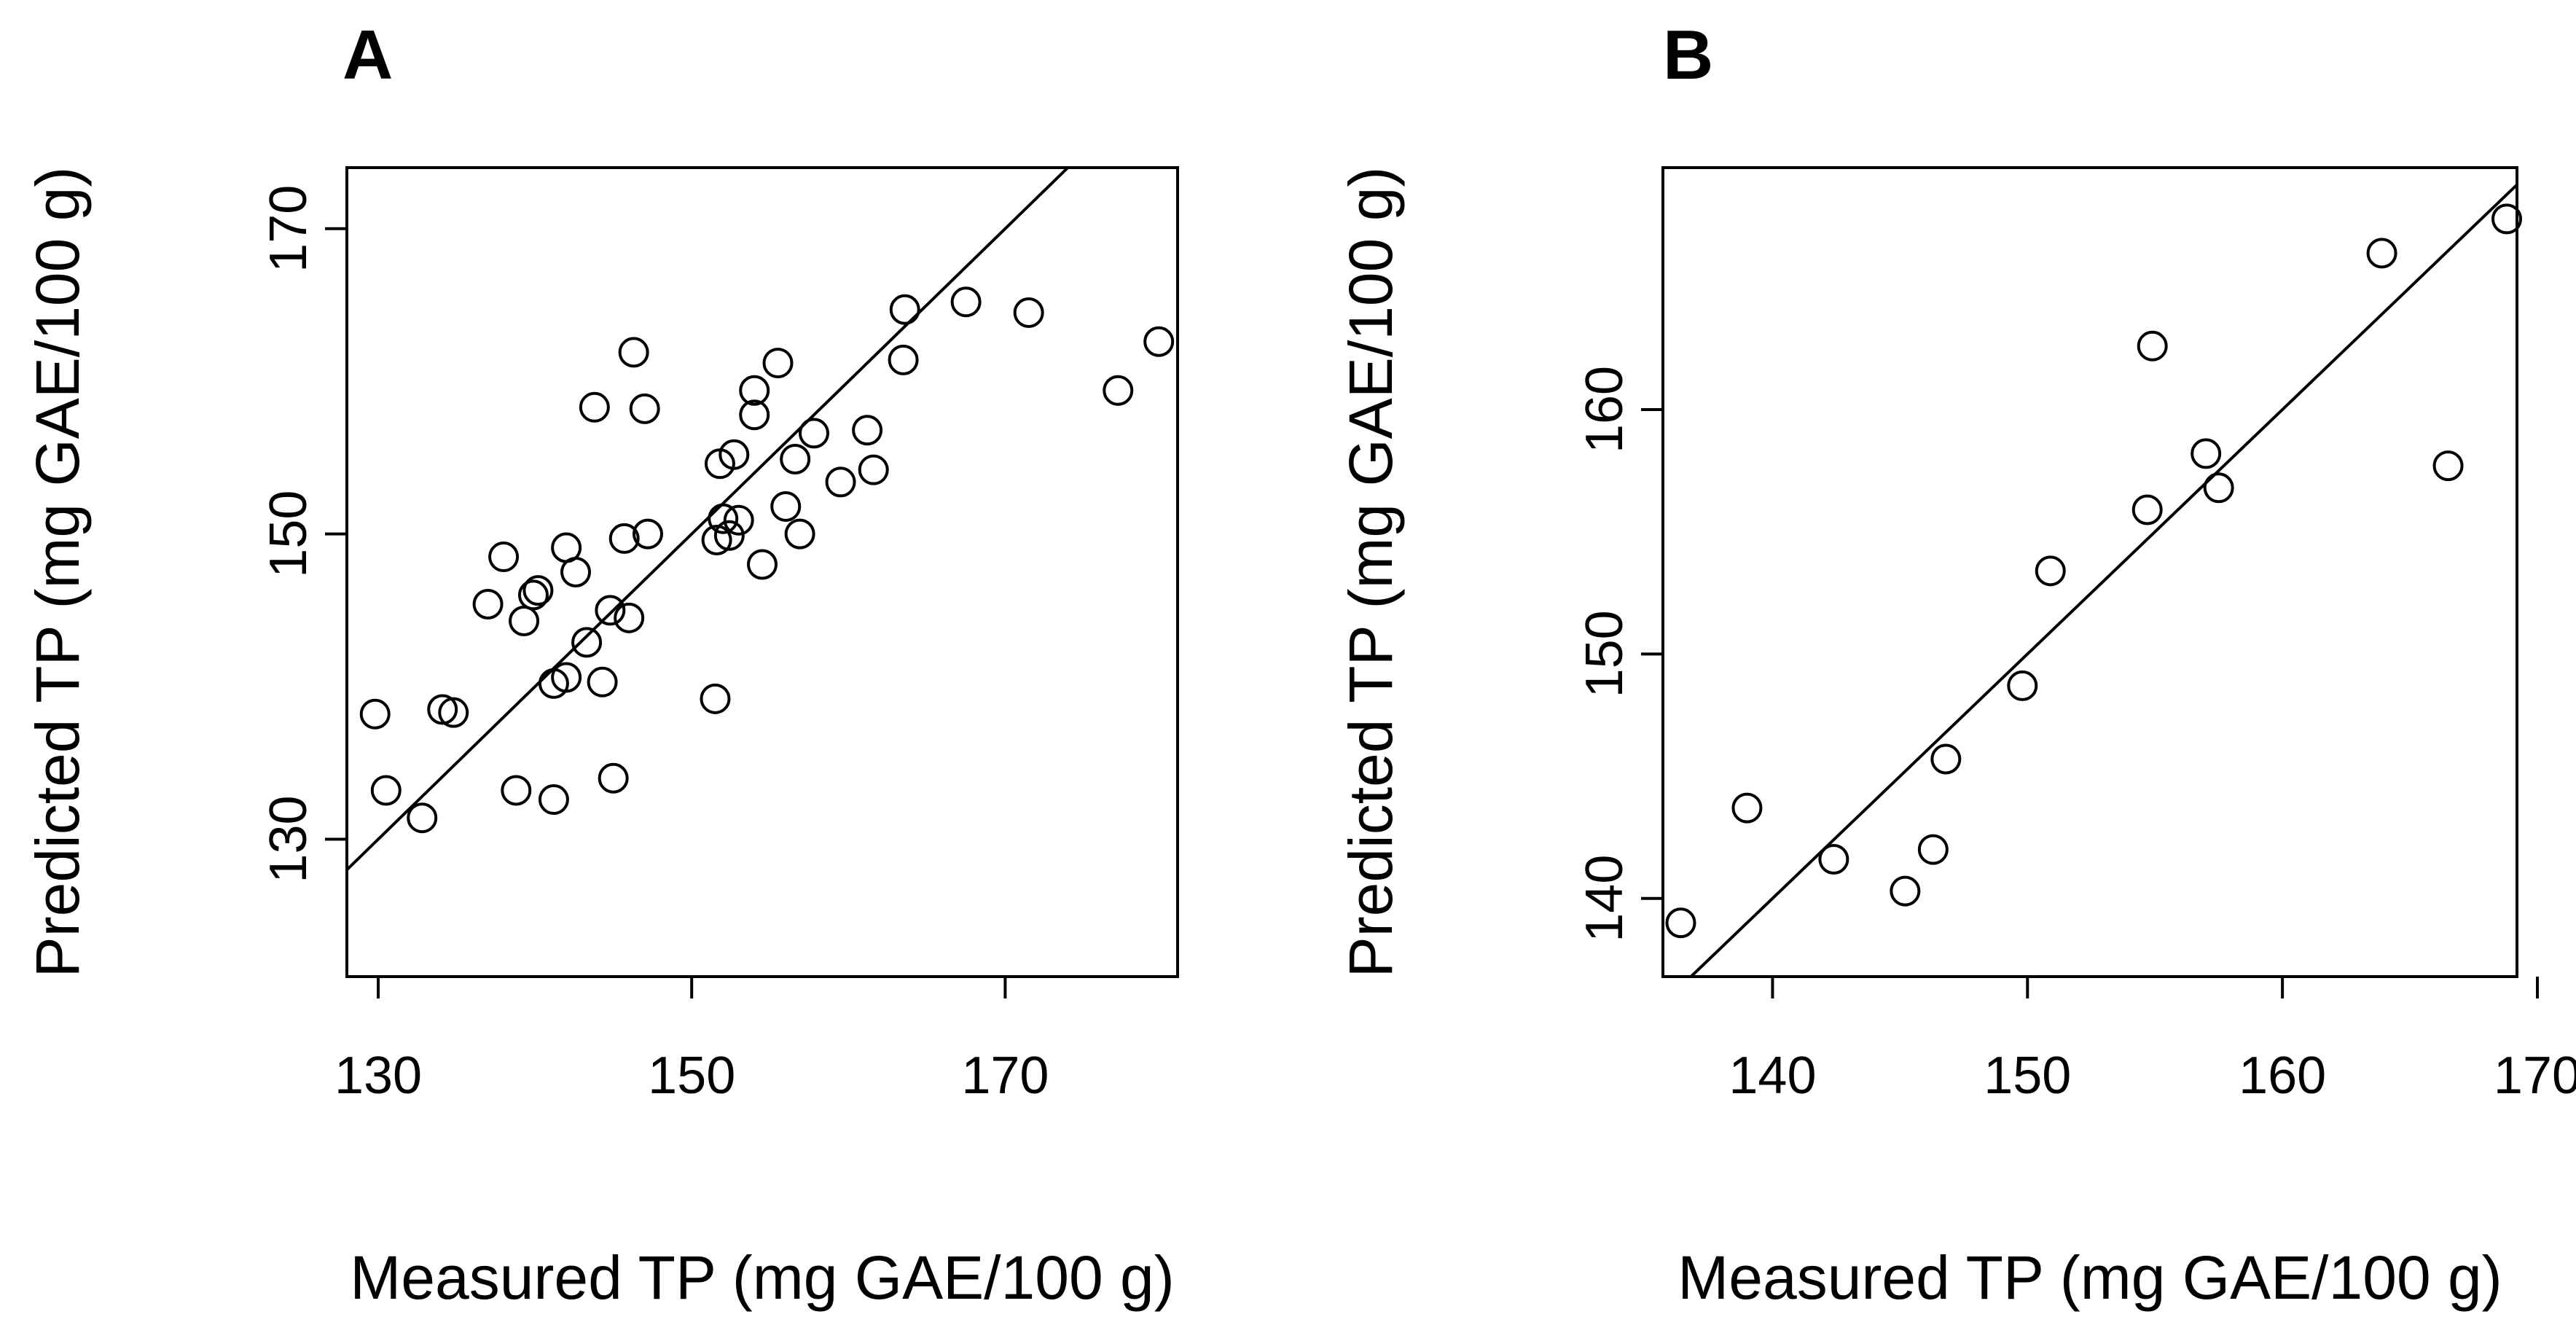 The image size is (2576, 1333). Describe the element at coordinates (1370, 572) in the screenshot. I see `panel-b-y-axis-title: Predicted TP (mg GAE/100 g)` at that location.